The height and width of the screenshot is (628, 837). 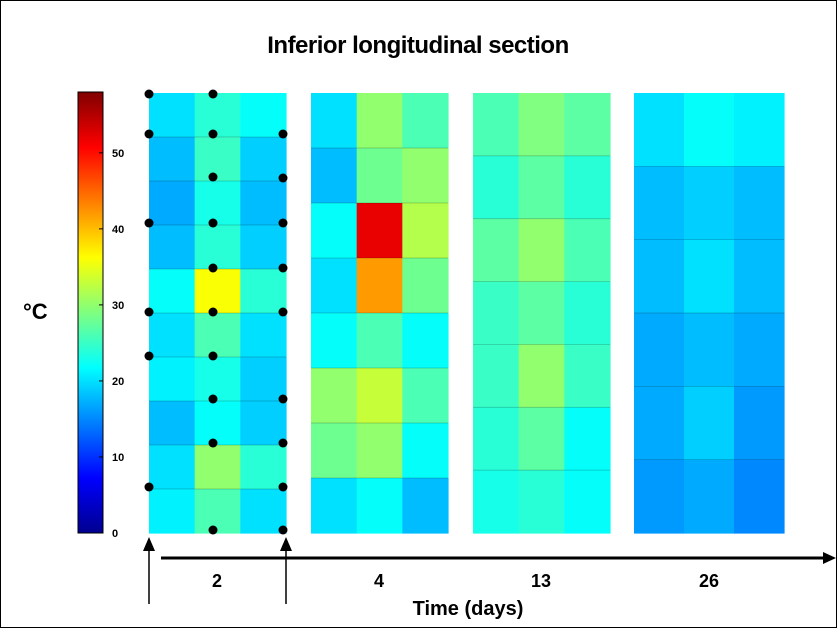 I want to click on time-tick-label: 13, so click(x=541, y=581).